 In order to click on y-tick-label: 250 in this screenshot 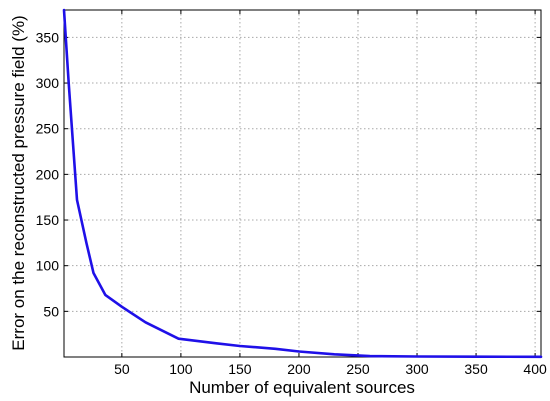, I will do `click(48, 129)`.